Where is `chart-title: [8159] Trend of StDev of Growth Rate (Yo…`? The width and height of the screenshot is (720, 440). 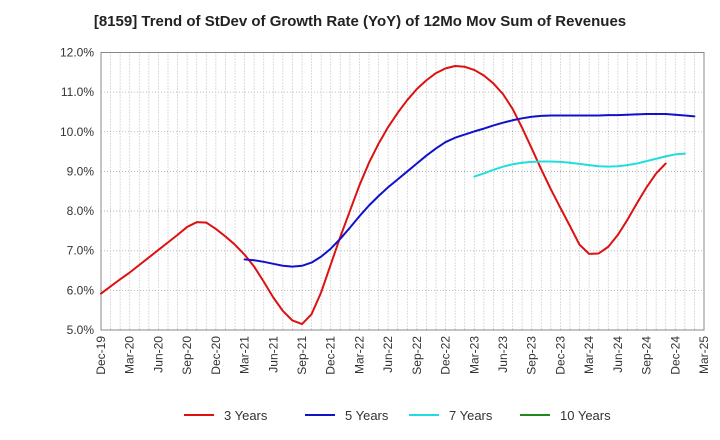
chart-title: [8159] Trend of StDev of Growth Rate (Yo… is located at coordinates (360, 21).